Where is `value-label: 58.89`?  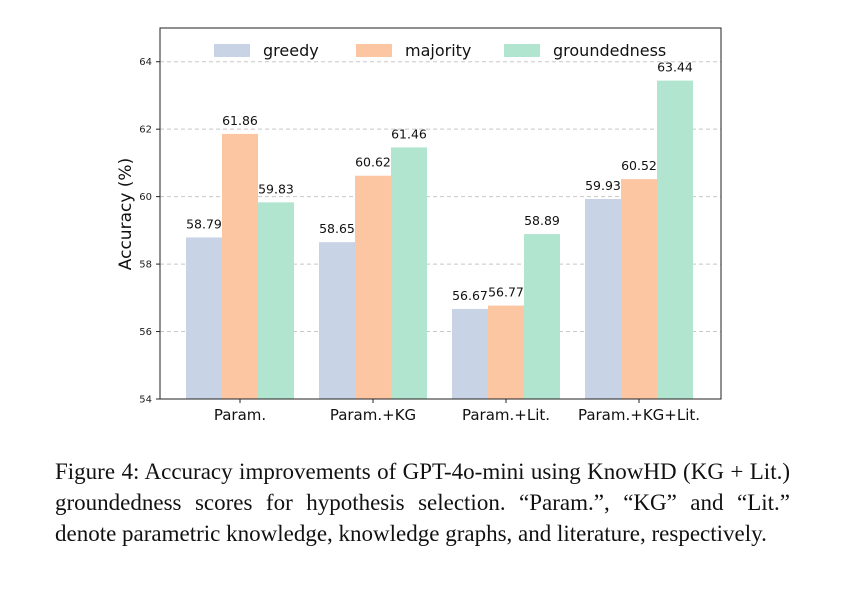
value-label: 58.89 is located at coordinates (542, 220).